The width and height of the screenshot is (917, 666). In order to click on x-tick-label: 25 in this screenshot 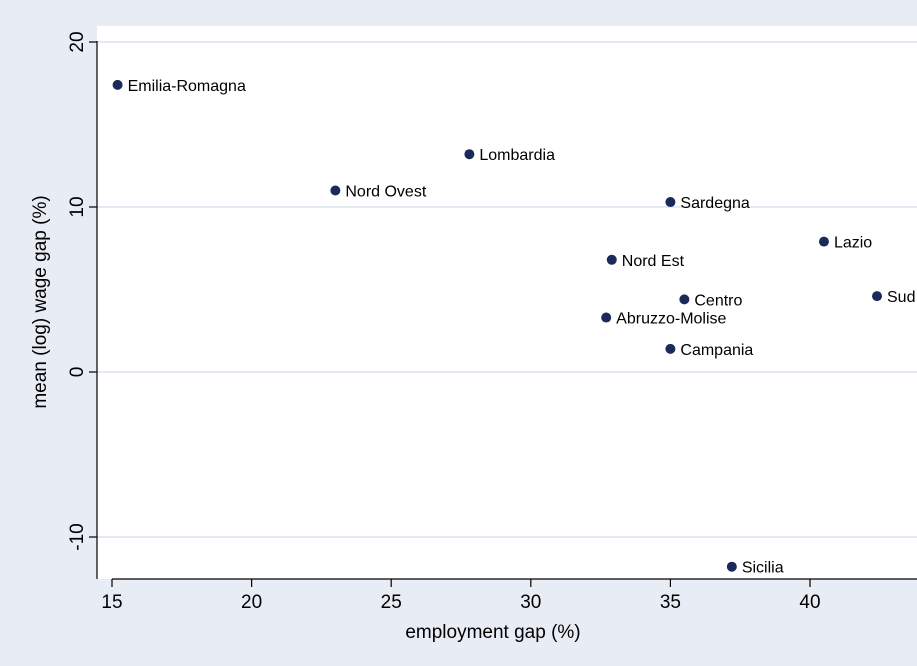, I will do `click(391, 602)`.